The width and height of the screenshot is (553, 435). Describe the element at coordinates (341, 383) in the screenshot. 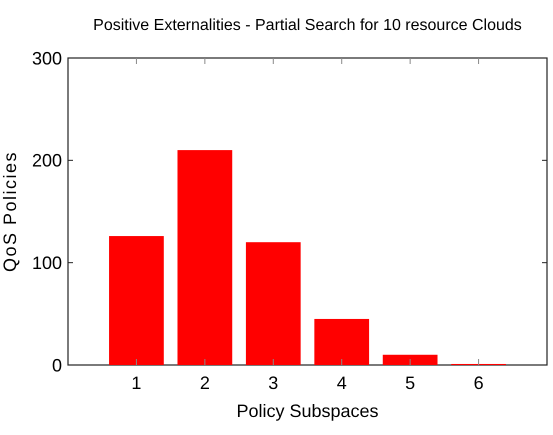

I see `x-tick-label: 4` at that location.